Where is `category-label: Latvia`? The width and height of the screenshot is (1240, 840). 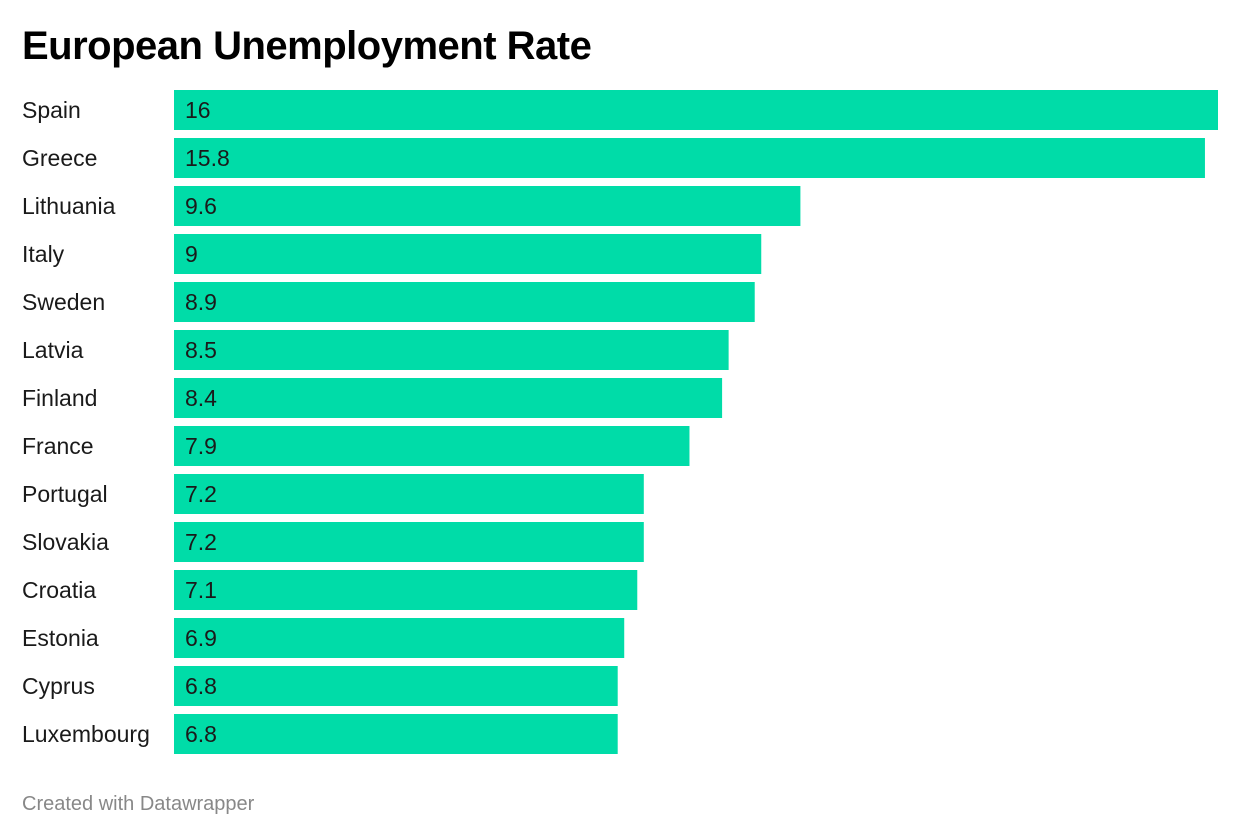
category-label: Latvia is located at coordinates (53, 350).